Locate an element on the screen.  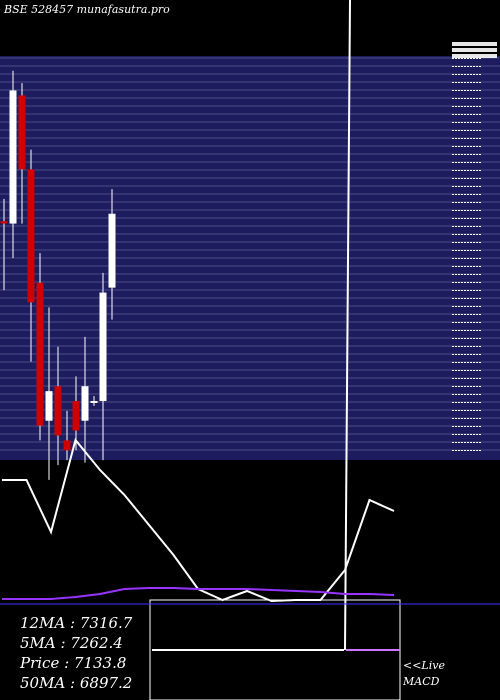
live-label: <<Live MACD is located at coordinates (424, 674).